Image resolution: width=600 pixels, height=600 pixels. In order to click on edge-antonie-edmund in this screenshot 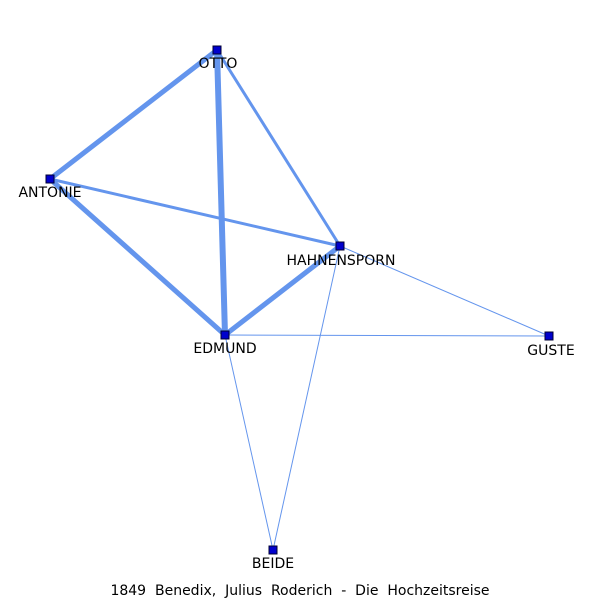, I will do `click(137, 257)`.